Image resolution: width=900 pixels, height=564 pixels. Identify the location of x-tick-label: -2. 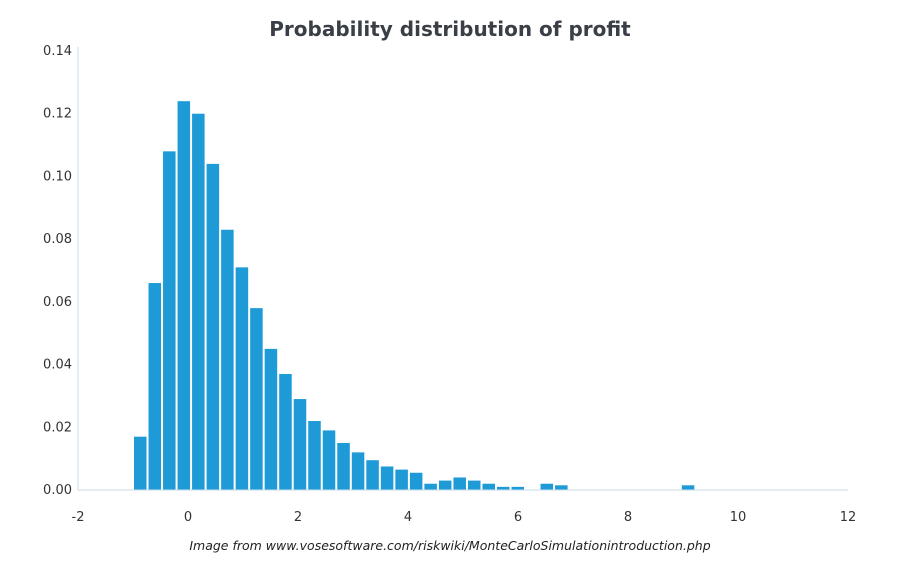
(78, 517).